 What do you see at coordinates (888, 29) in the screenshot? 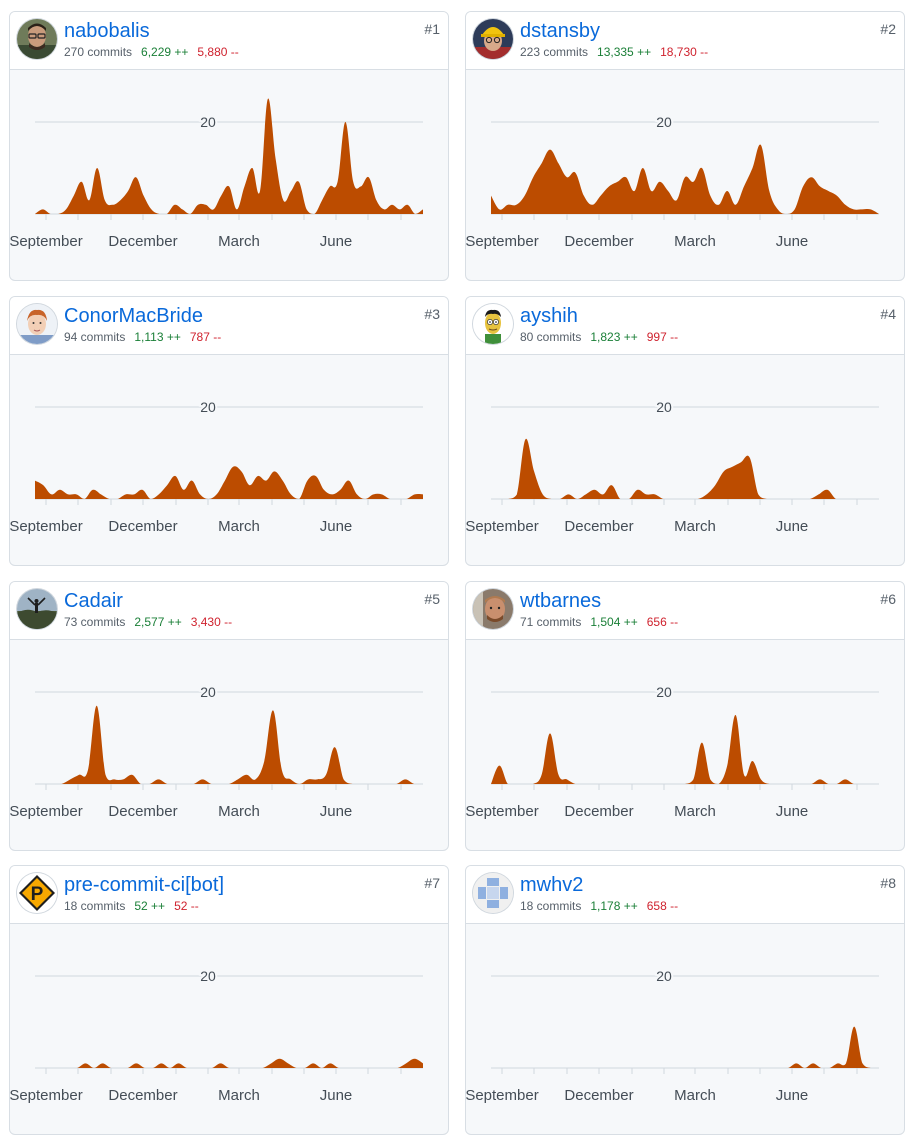
I see `rank-label: #2` at bounding box center [888, 29].